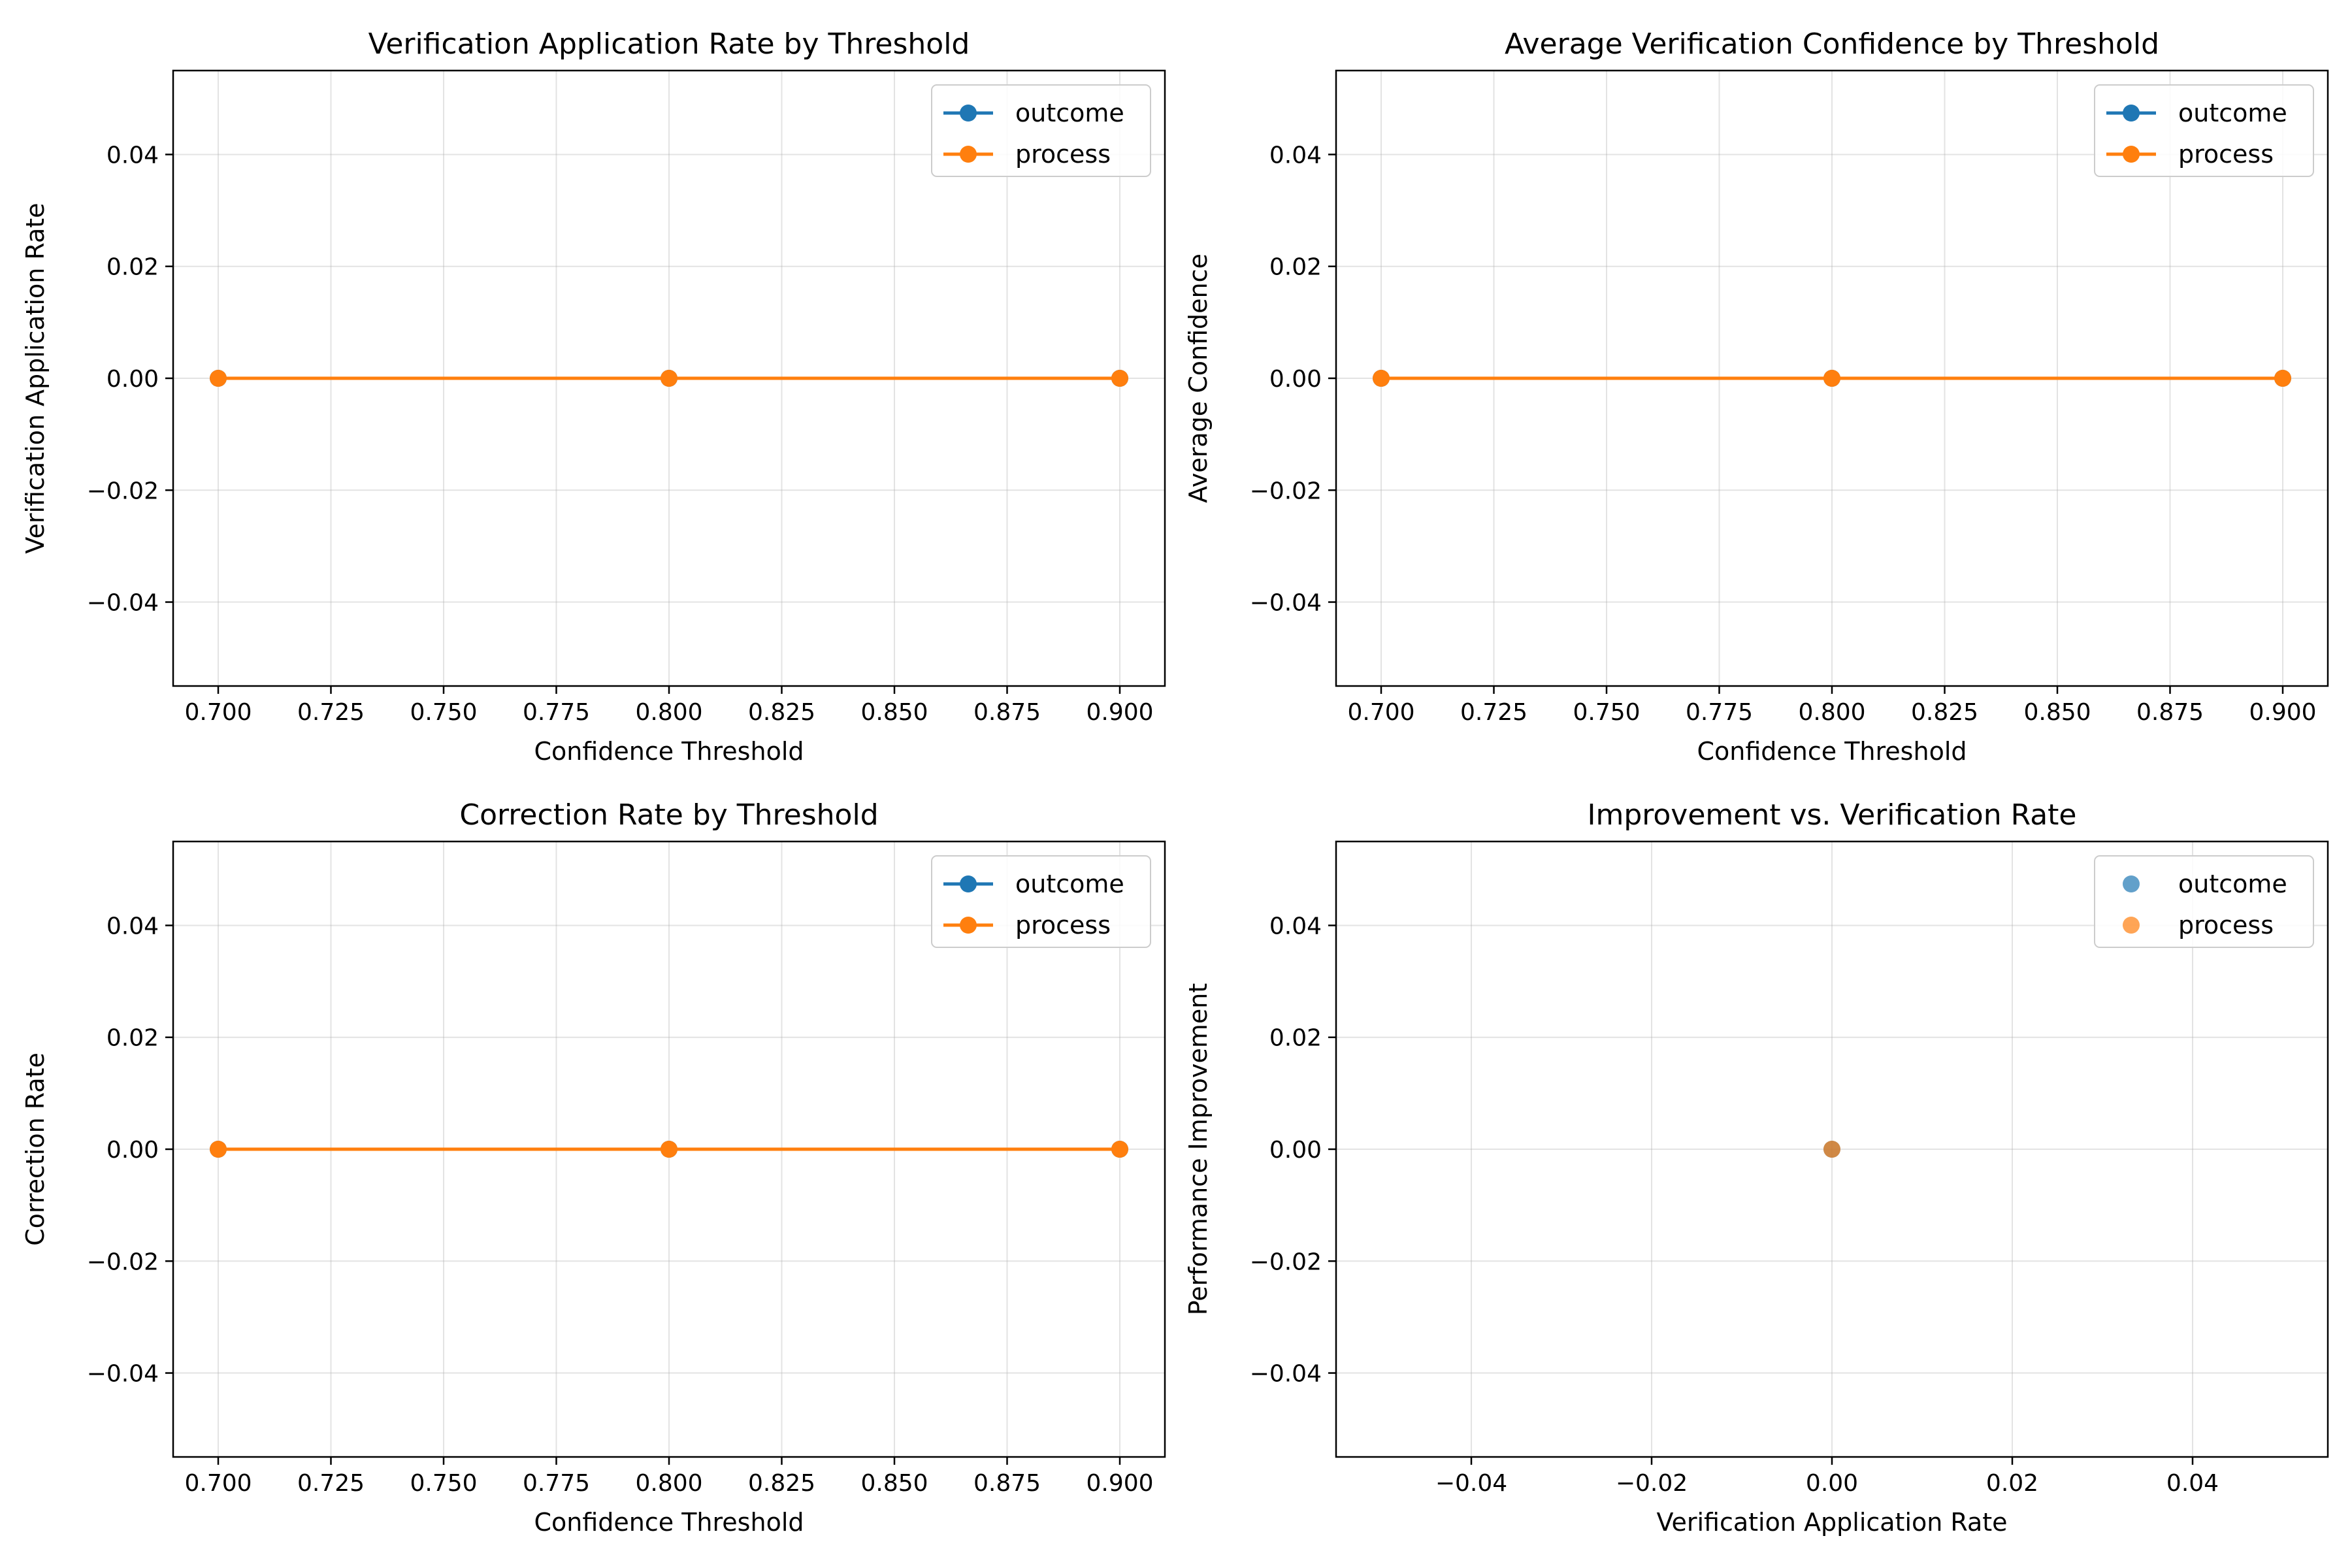 Image resolution: width=2352 pixels, height=1568 pixels. Describe the element at coordinates (1198, 378) in the screenshot. I see `y-axis-label: Average Confidence` at that location.